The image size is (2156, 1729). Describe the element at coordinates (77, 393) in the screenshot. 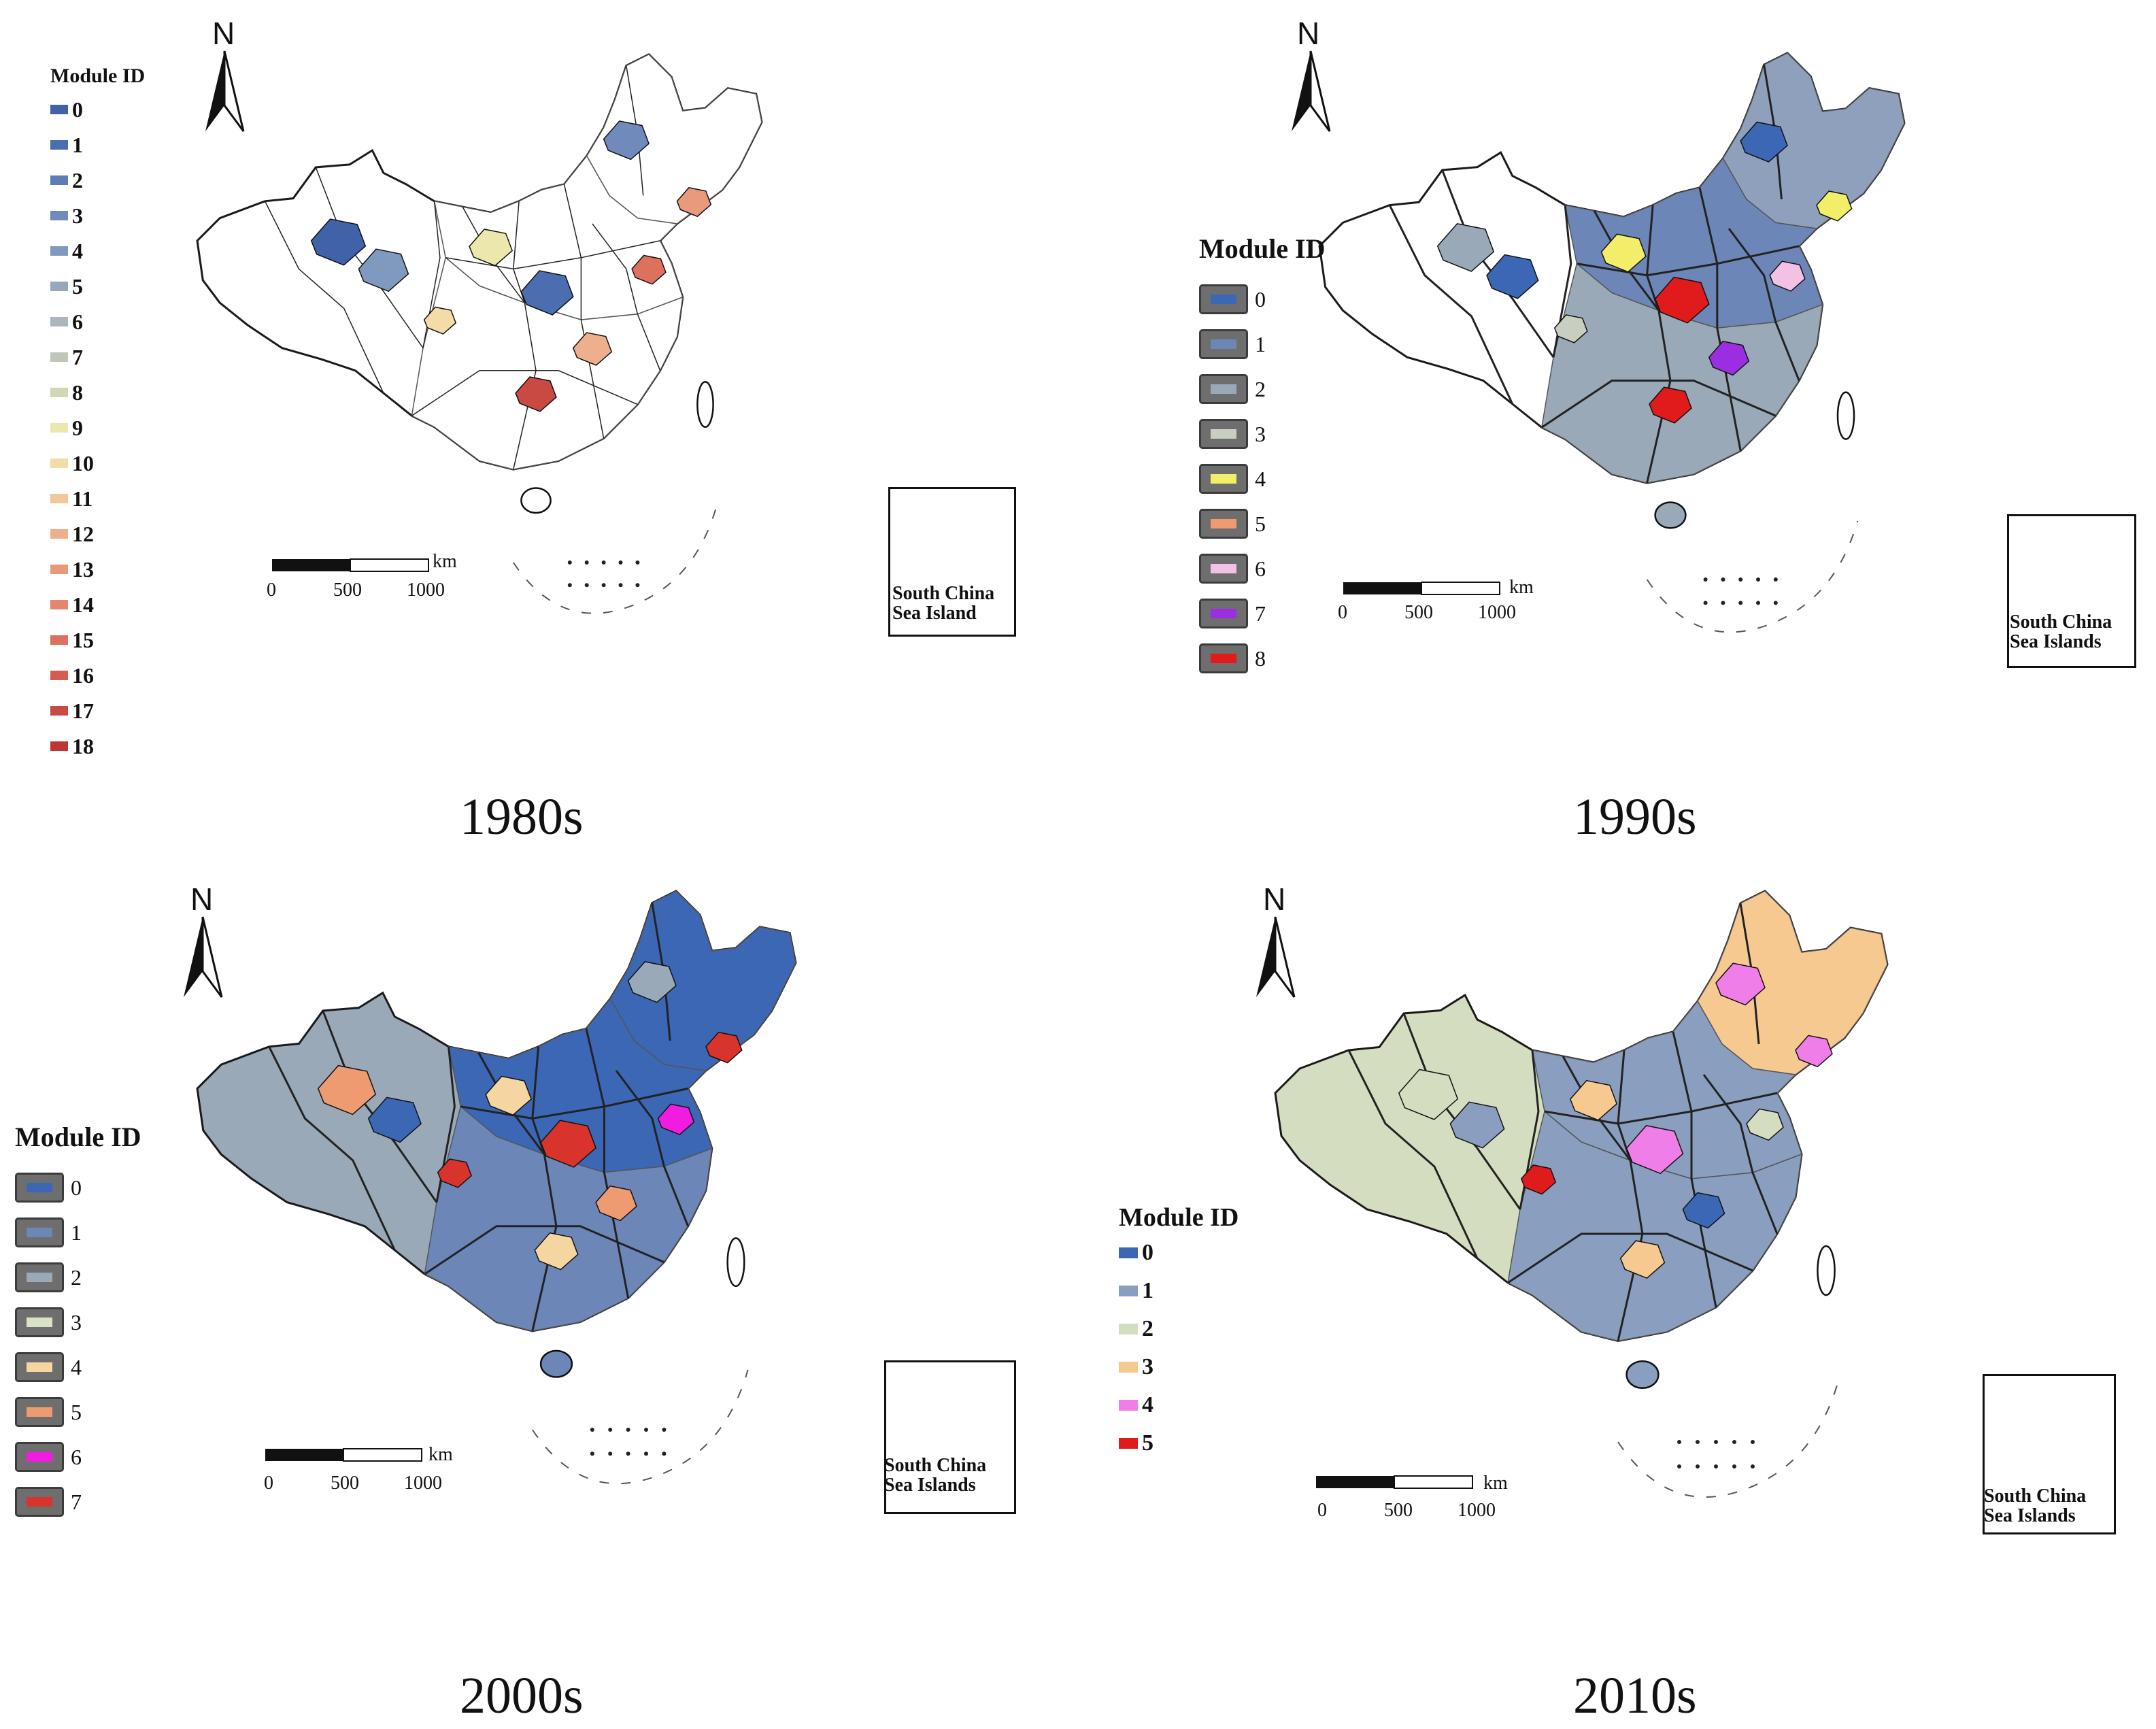

I see `legend-label: 8` at that location.